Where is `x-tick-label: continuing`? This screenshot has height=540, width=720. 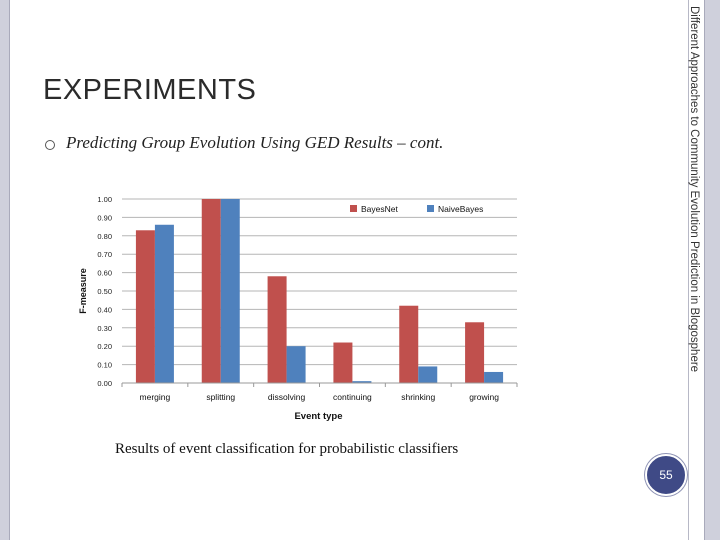
x-tick-label: continuing is located at coordinates (352, 397).